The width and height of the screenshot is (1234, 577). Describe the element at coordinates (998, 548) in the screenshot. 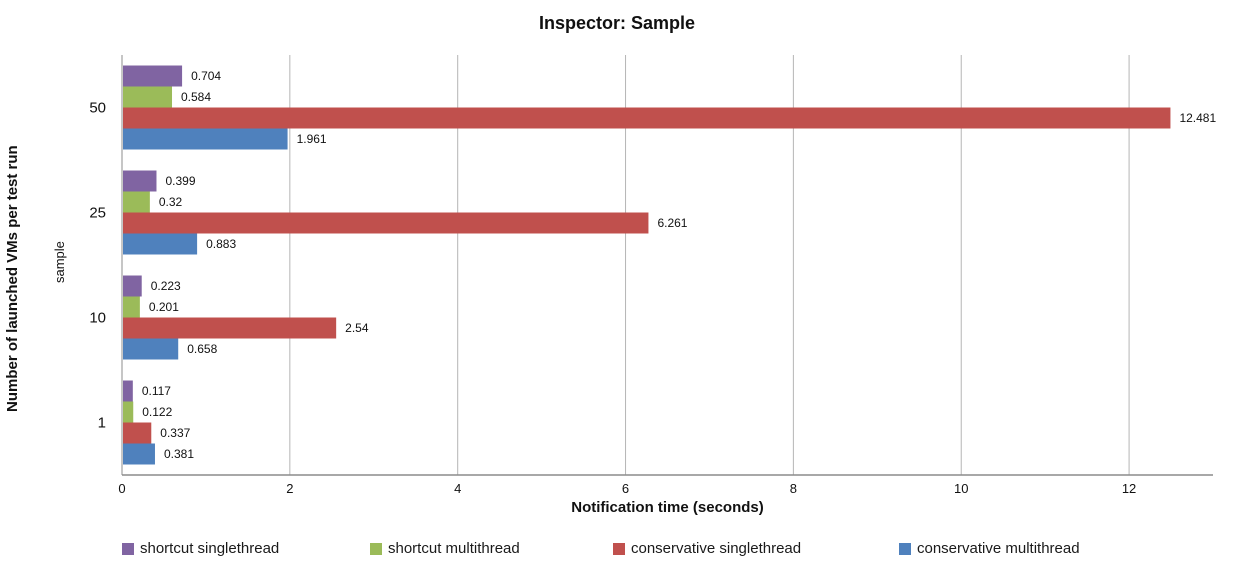

I see `legend-label: conservative multithread` at that location.